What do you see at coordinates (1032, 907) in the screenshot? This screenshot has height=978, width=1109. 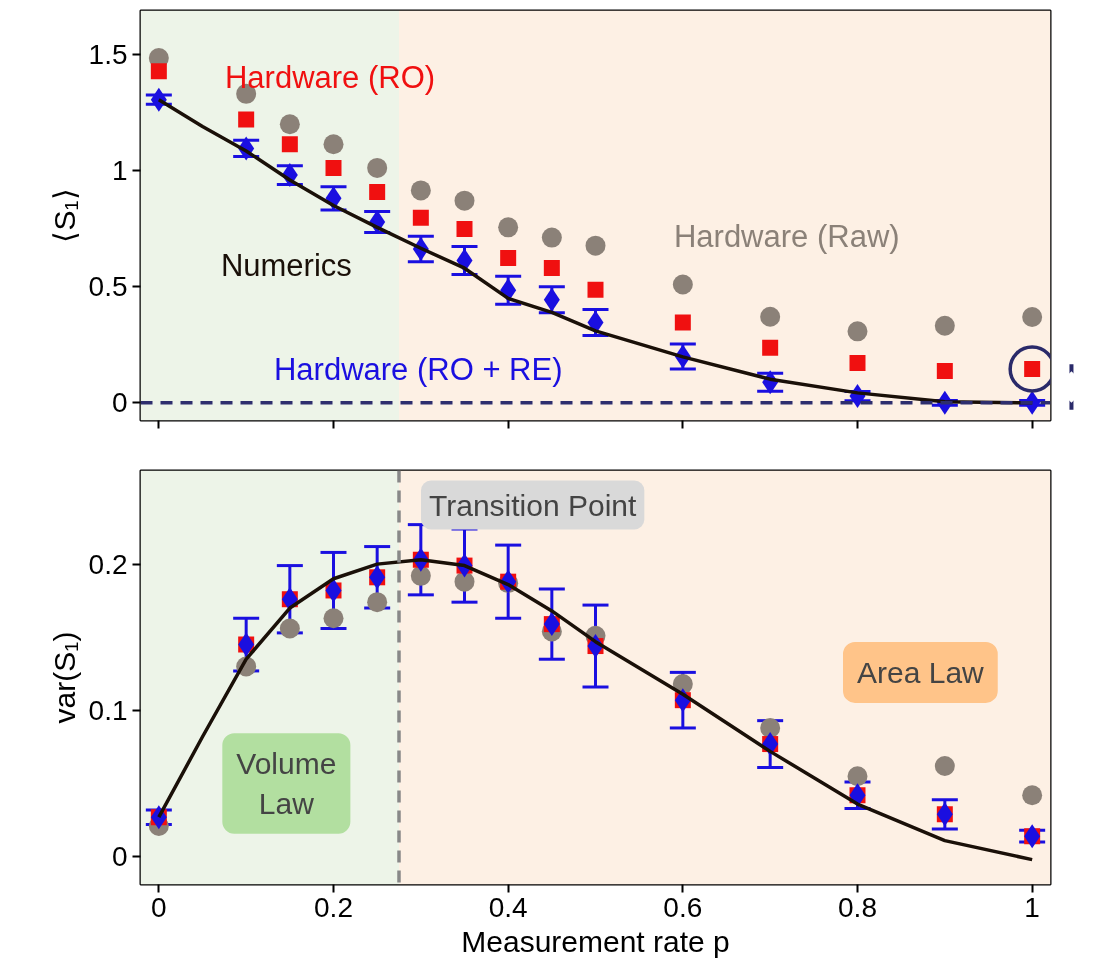 I see `x-tick-label: 1` at bounding box center [1032, 907].